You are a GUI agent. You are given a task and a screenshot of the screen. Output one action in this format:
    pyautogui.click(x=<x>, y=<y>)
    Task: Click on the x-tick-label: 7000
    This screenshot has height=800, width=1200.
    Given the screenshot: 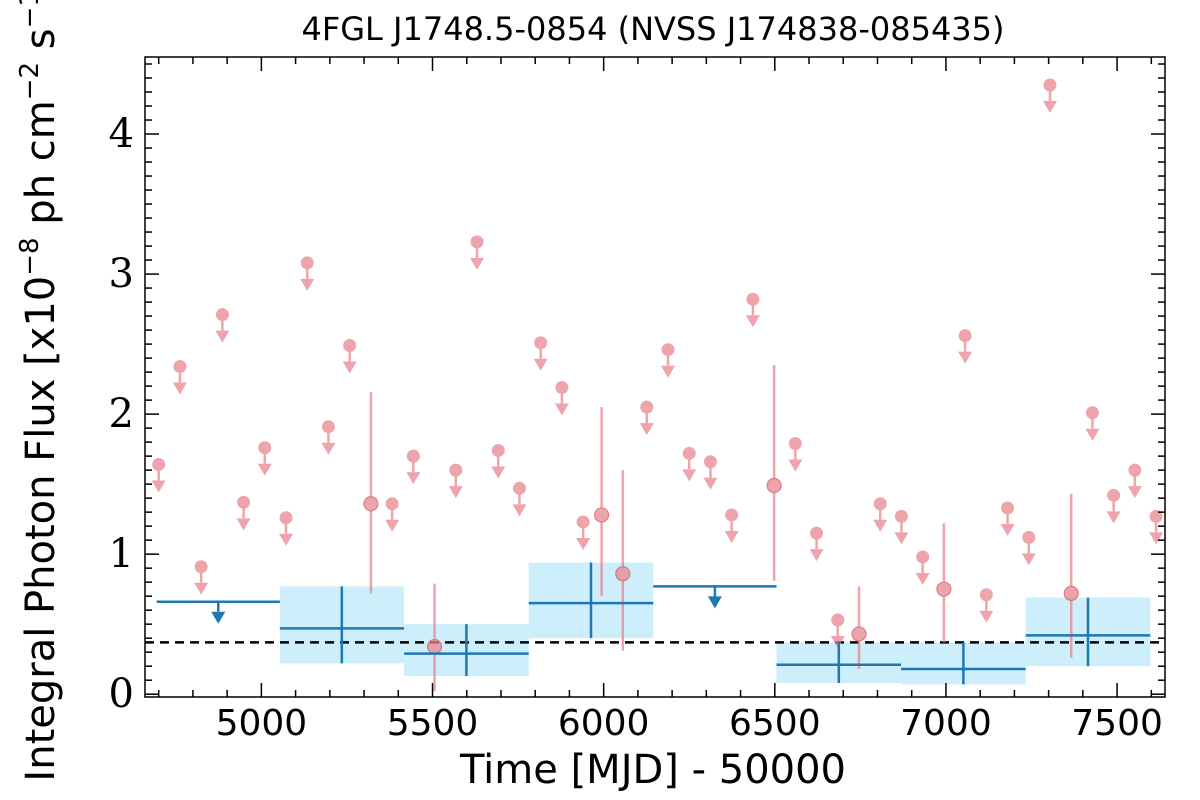 What is the action you would take?
    pyautogui.click(x=946, y=723)
    